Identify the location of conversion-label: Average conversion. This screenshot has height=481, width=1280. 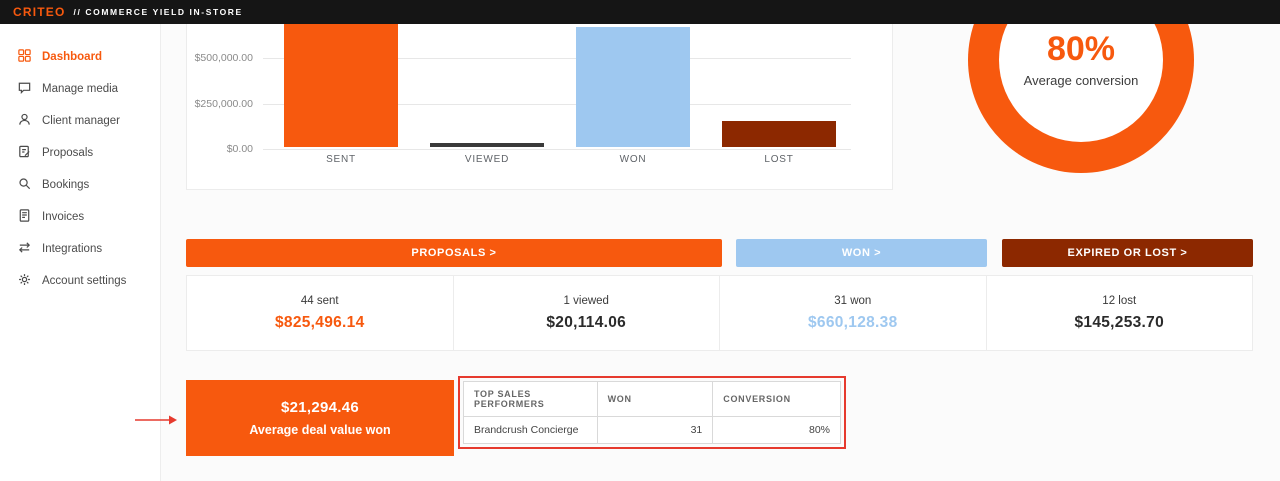
(1081, 80).